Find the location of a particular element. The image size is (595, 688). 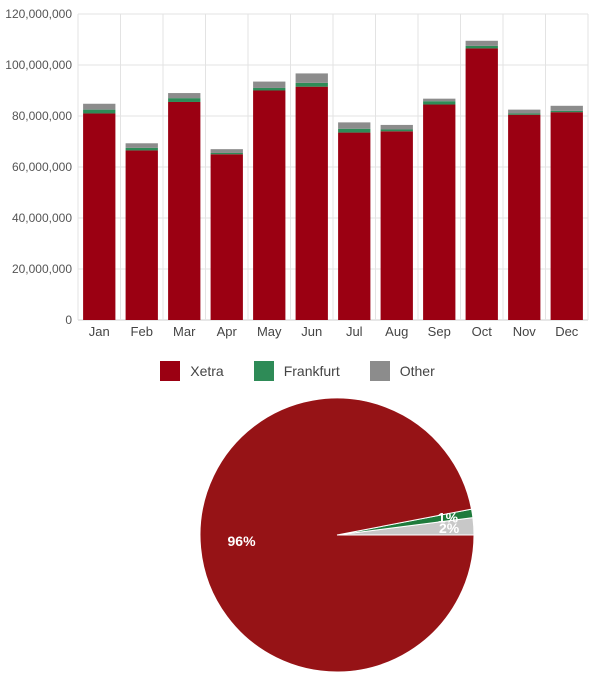

bar-other-nov is located at coordinates (524, 111).